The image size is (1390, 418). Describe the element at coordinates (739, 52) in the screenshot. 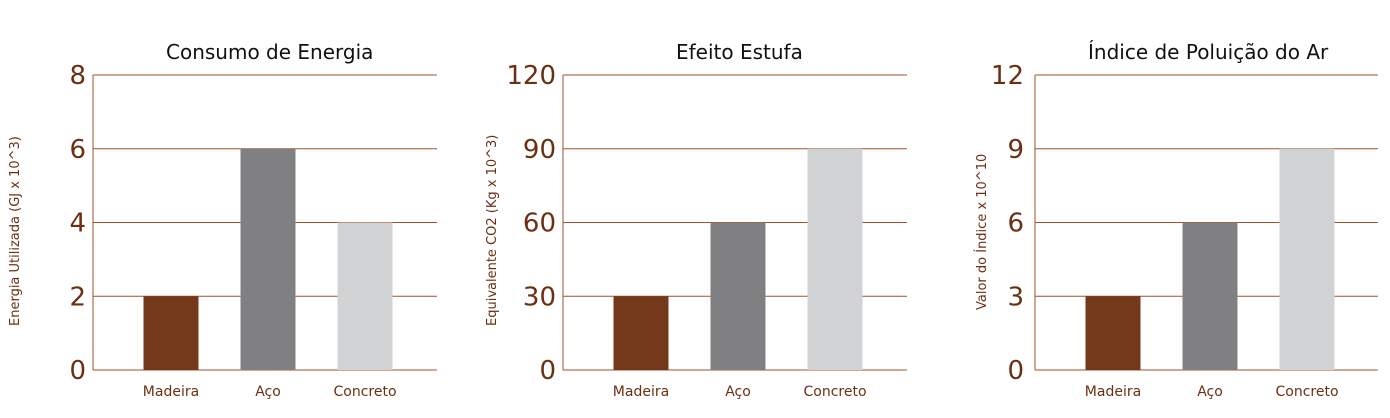

I see `chart-title: Efeito Estufa` at that location.